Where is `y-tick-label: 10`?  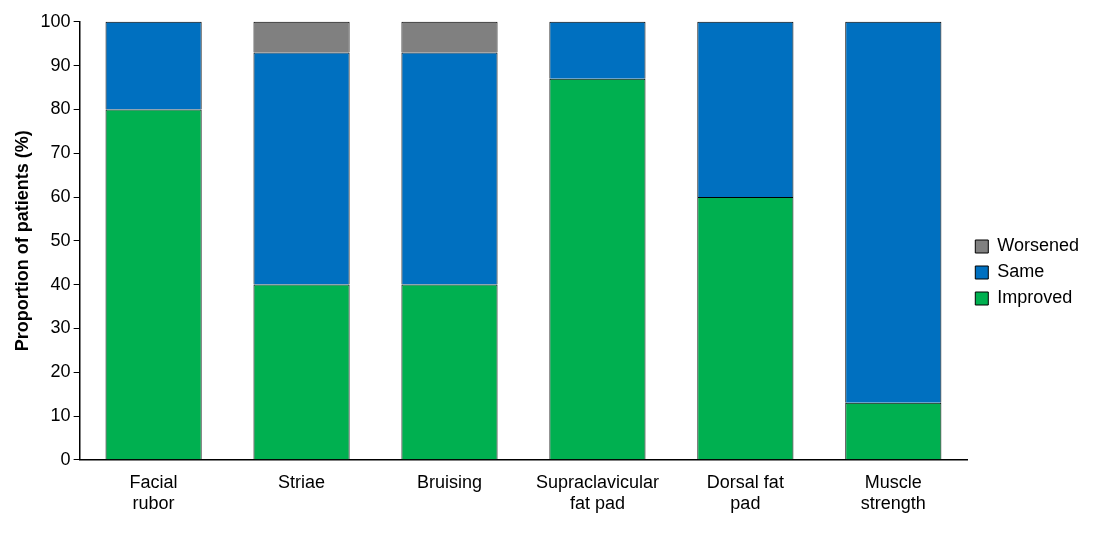 y-tick-label: 10 is located at coordinates (60, 414).